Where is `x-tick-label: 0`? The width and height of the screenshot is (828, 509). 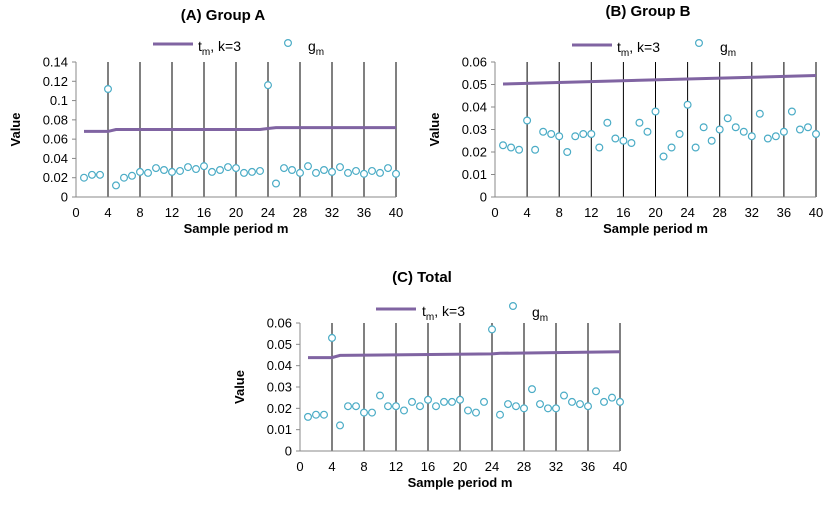 x-tick-label: 0 is located at coordinates (75, 212).